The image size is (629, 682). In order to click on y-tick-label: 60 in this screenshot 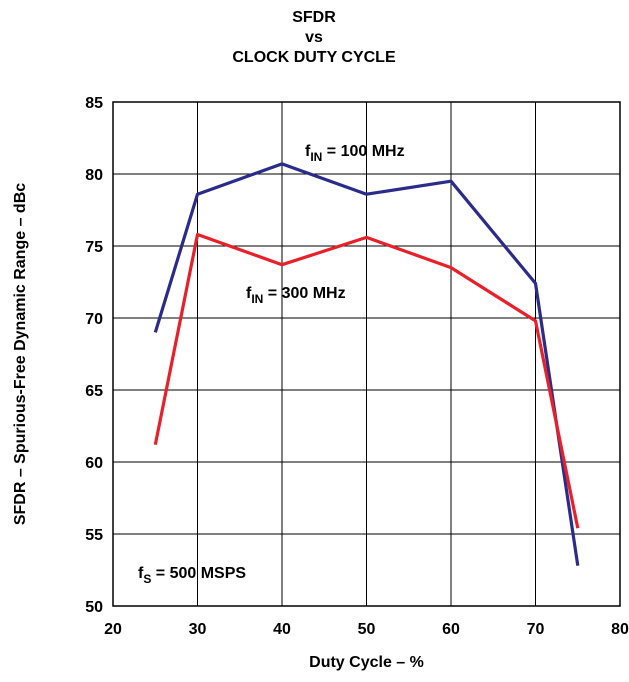, I will do `click(94, 463)`.